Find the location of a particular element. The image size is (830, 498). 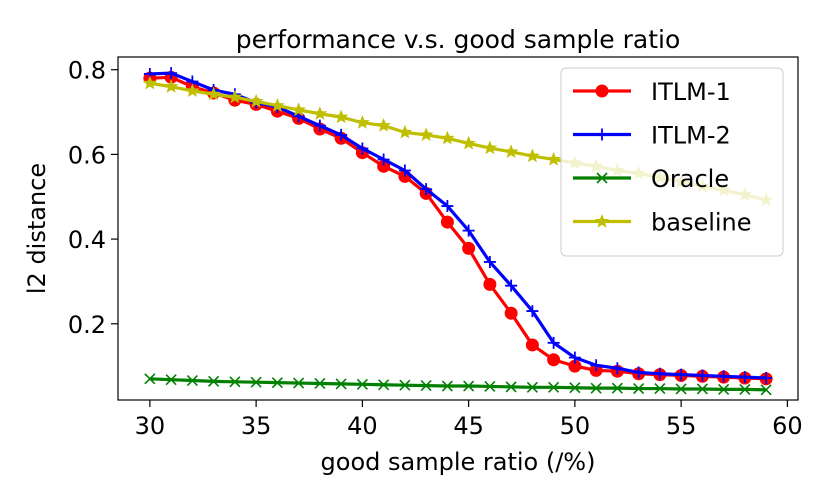

legend-label: Oracle is located at coordinates (690, 179).